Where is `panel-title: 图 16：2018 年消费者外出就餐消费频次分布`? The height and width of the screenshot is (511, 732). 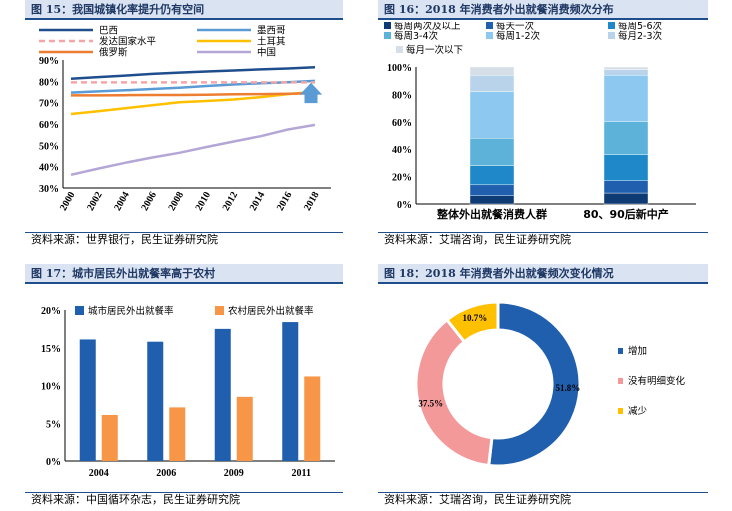
panel-title: 图 16：2018 年消费者外出就餐消费频次分布 is located at coordinates (543, 10).